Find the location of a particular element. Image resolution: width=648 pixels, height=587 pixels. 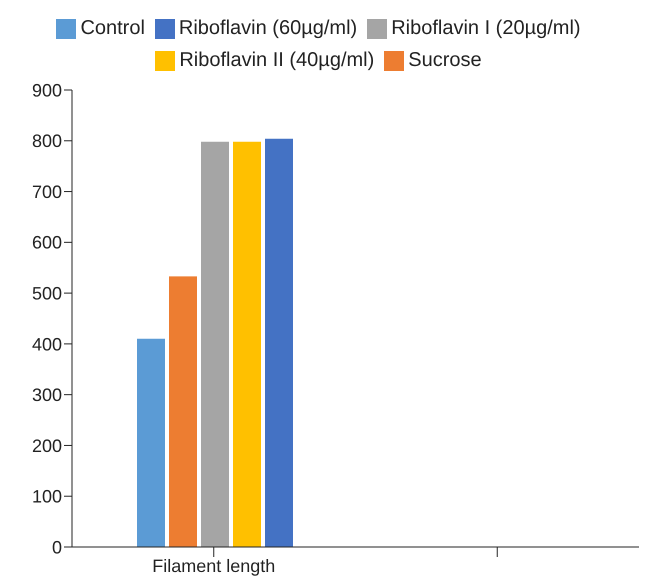

y-tick-label: 600 is located at coordinates (47, 242).